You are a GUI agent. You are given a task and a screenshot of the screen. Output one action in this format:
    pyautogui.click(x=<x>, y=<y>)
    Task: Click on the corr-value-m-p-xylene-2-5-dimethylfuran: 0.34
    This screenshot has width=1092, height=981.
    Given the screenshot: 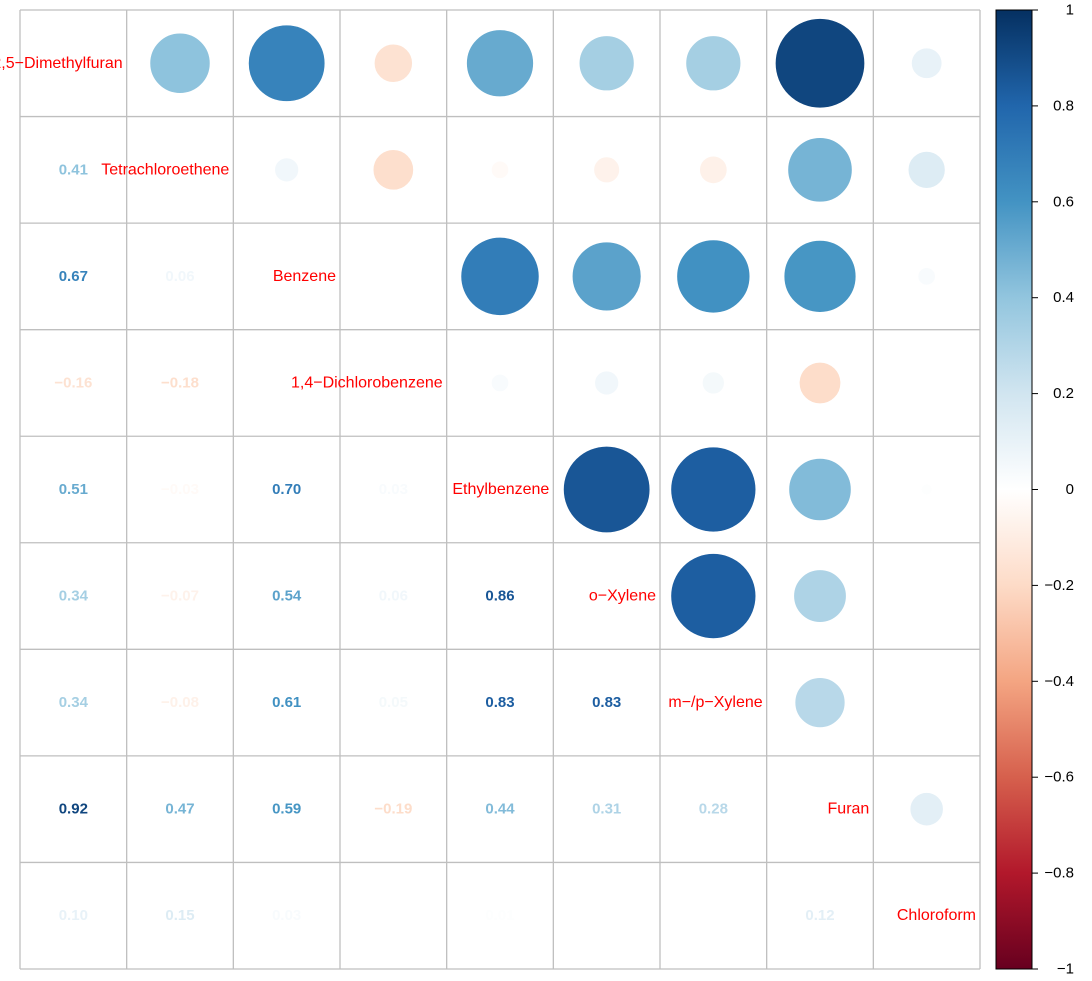 What is the action you would take?
    pyautogui.click(x=74, y=702)
    